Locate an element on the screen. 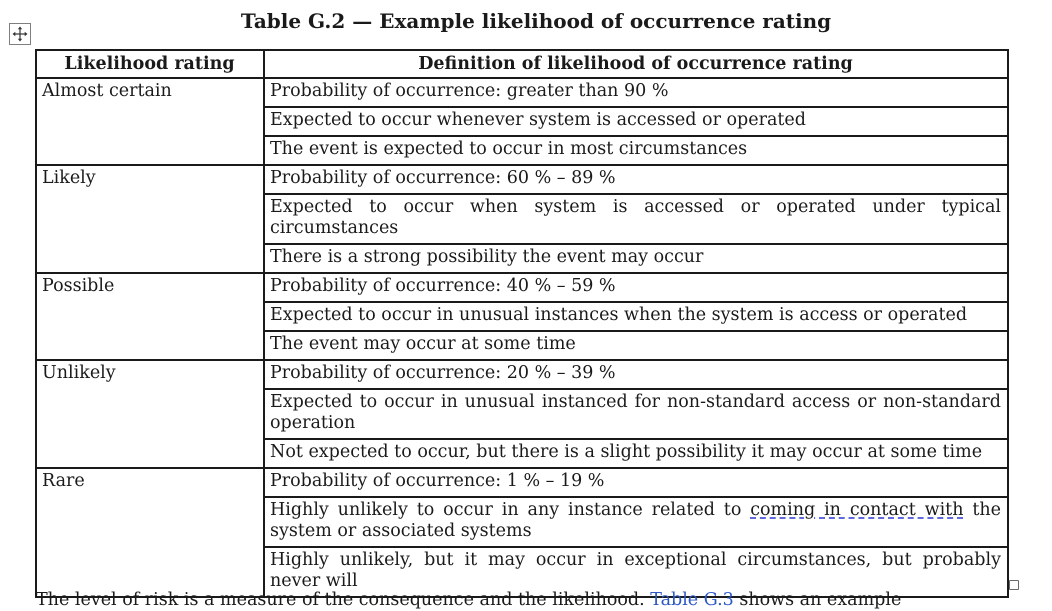  definition-cell: Probability of occurrence: 1 % – 19 % is located at coordinates (636, 482).